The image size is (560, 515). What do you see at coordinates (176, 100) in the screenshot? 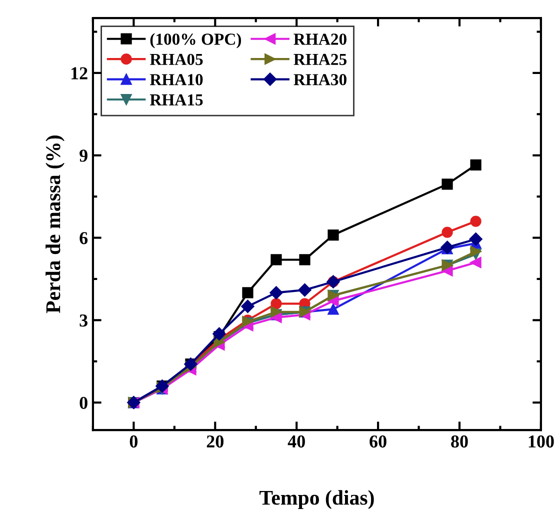
I see `legend-label: RHA15` at bounding box center [176, 100].